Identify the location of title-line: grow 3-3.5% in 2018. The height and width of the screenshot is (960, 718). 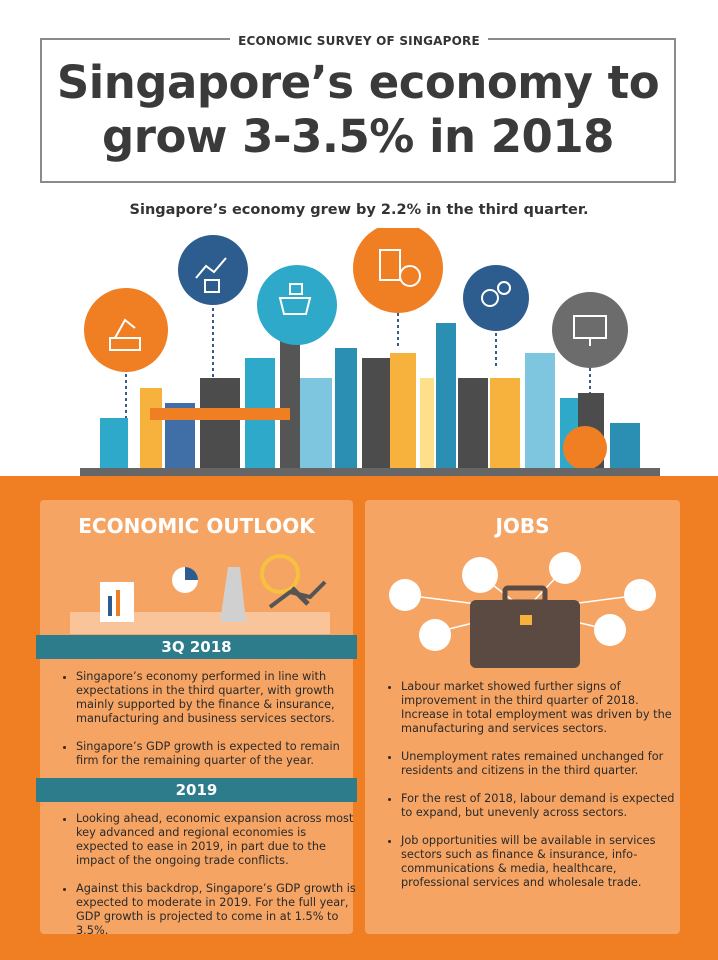
(358, 136).